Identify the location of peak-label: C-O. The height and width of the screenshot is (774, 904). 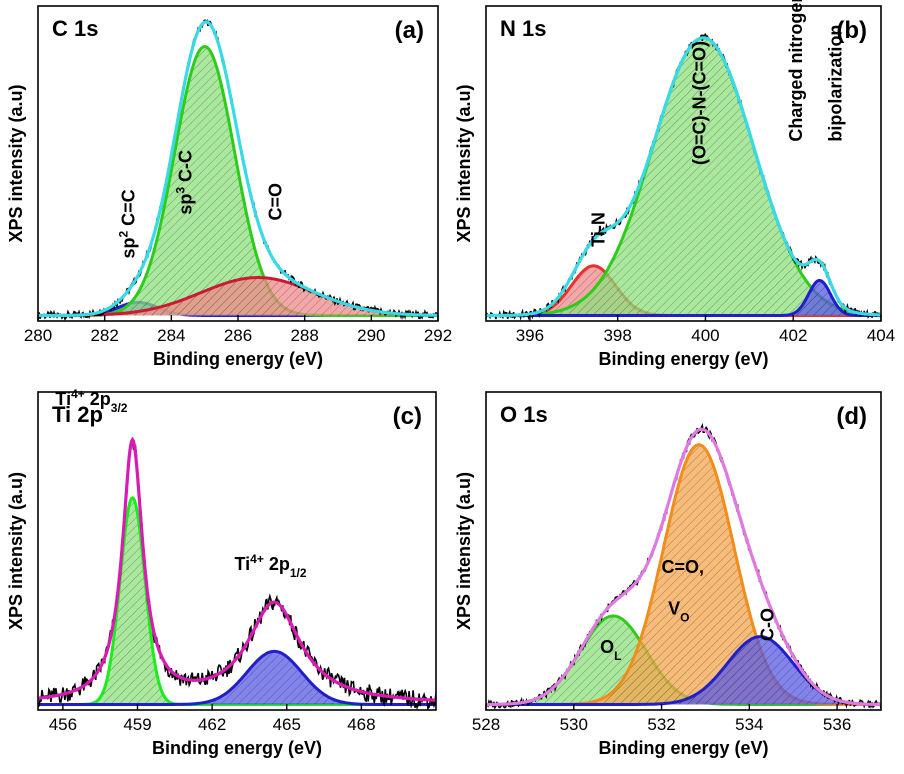
(767, 624).